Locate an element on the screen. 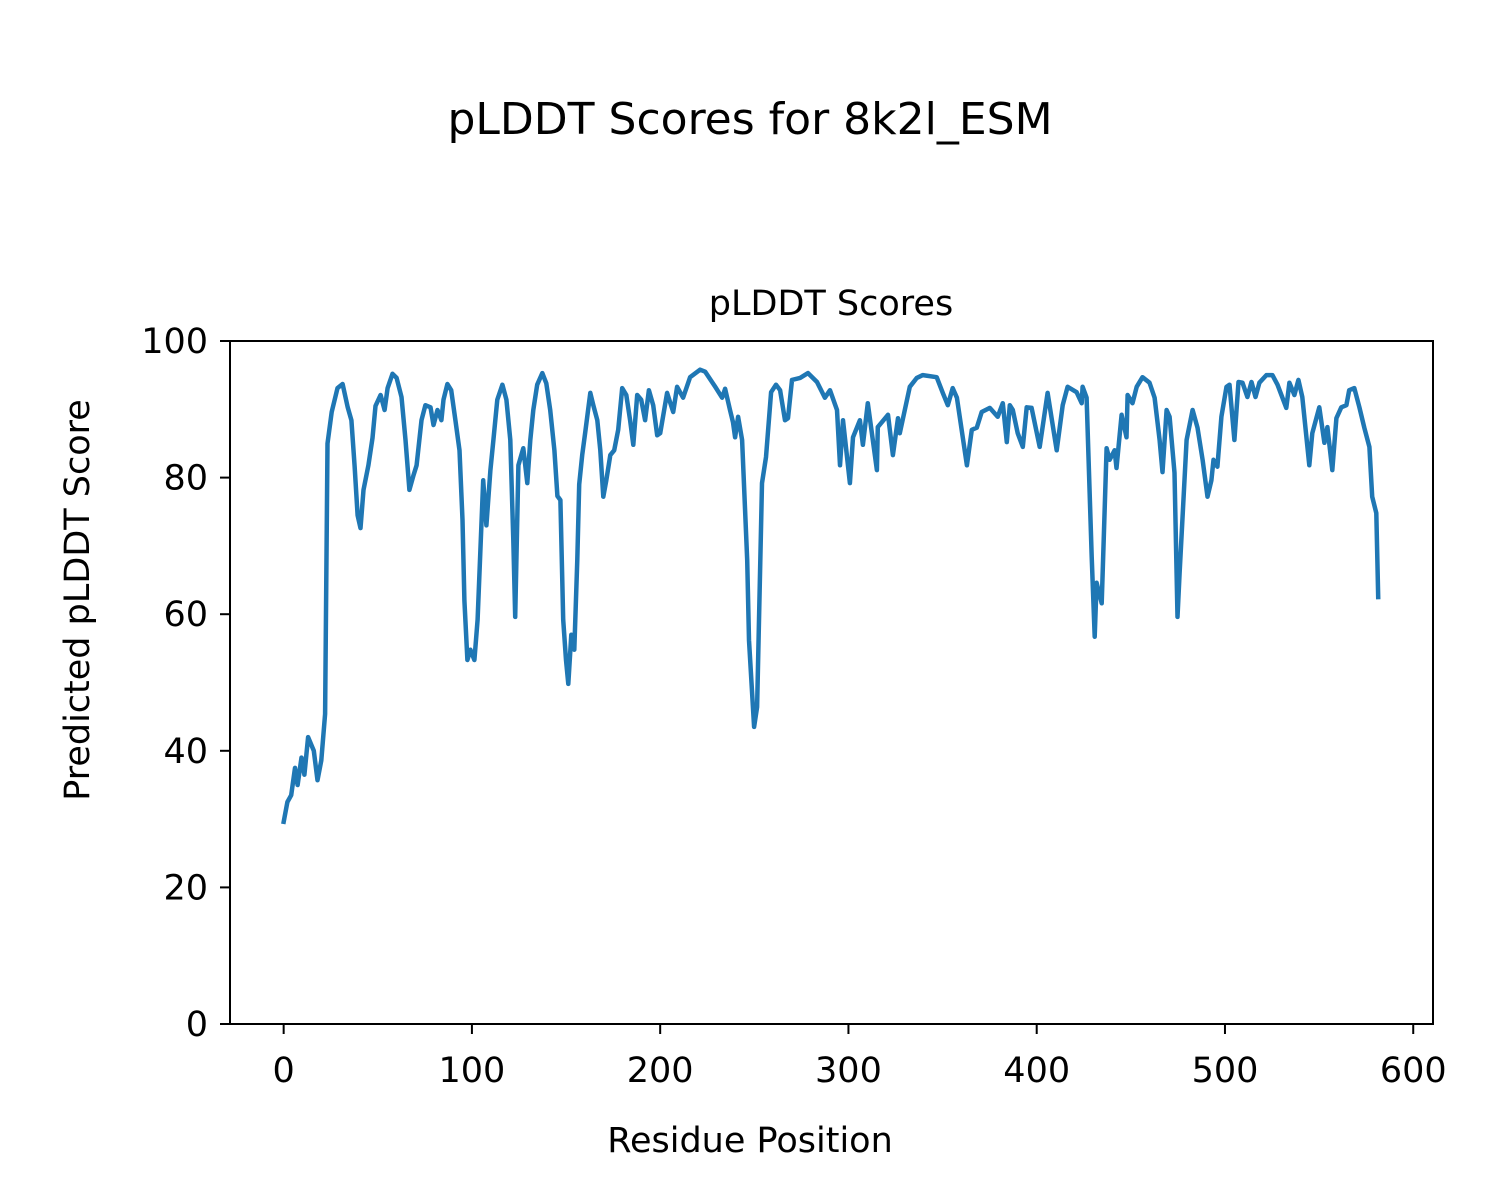 This screenshot has height=1200, width=1500. y-tick-label: 40 is located at coordinates (185, 752).